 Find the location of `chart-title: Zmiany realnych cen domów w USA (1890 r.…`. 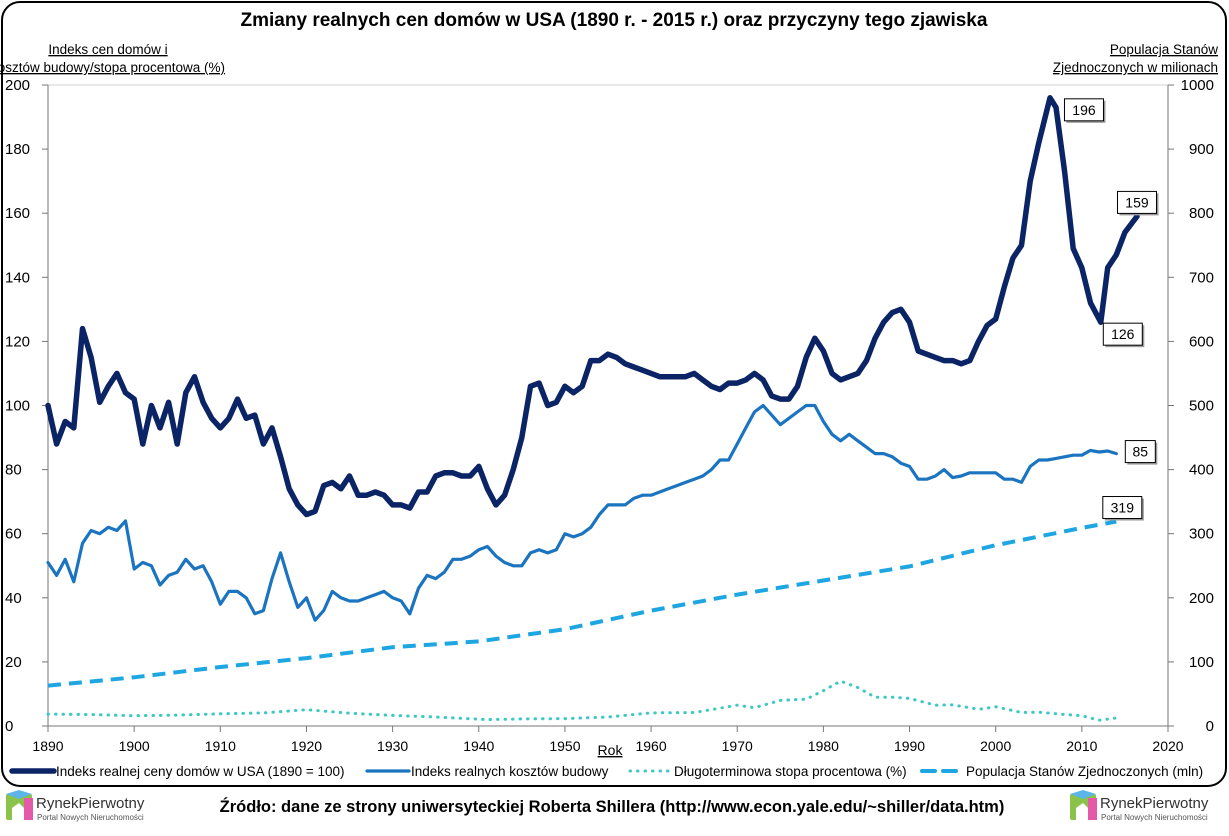

chart-title: Zmiany realnych cen domów w USA (1890 r.… is located at coordinates (614, 20).